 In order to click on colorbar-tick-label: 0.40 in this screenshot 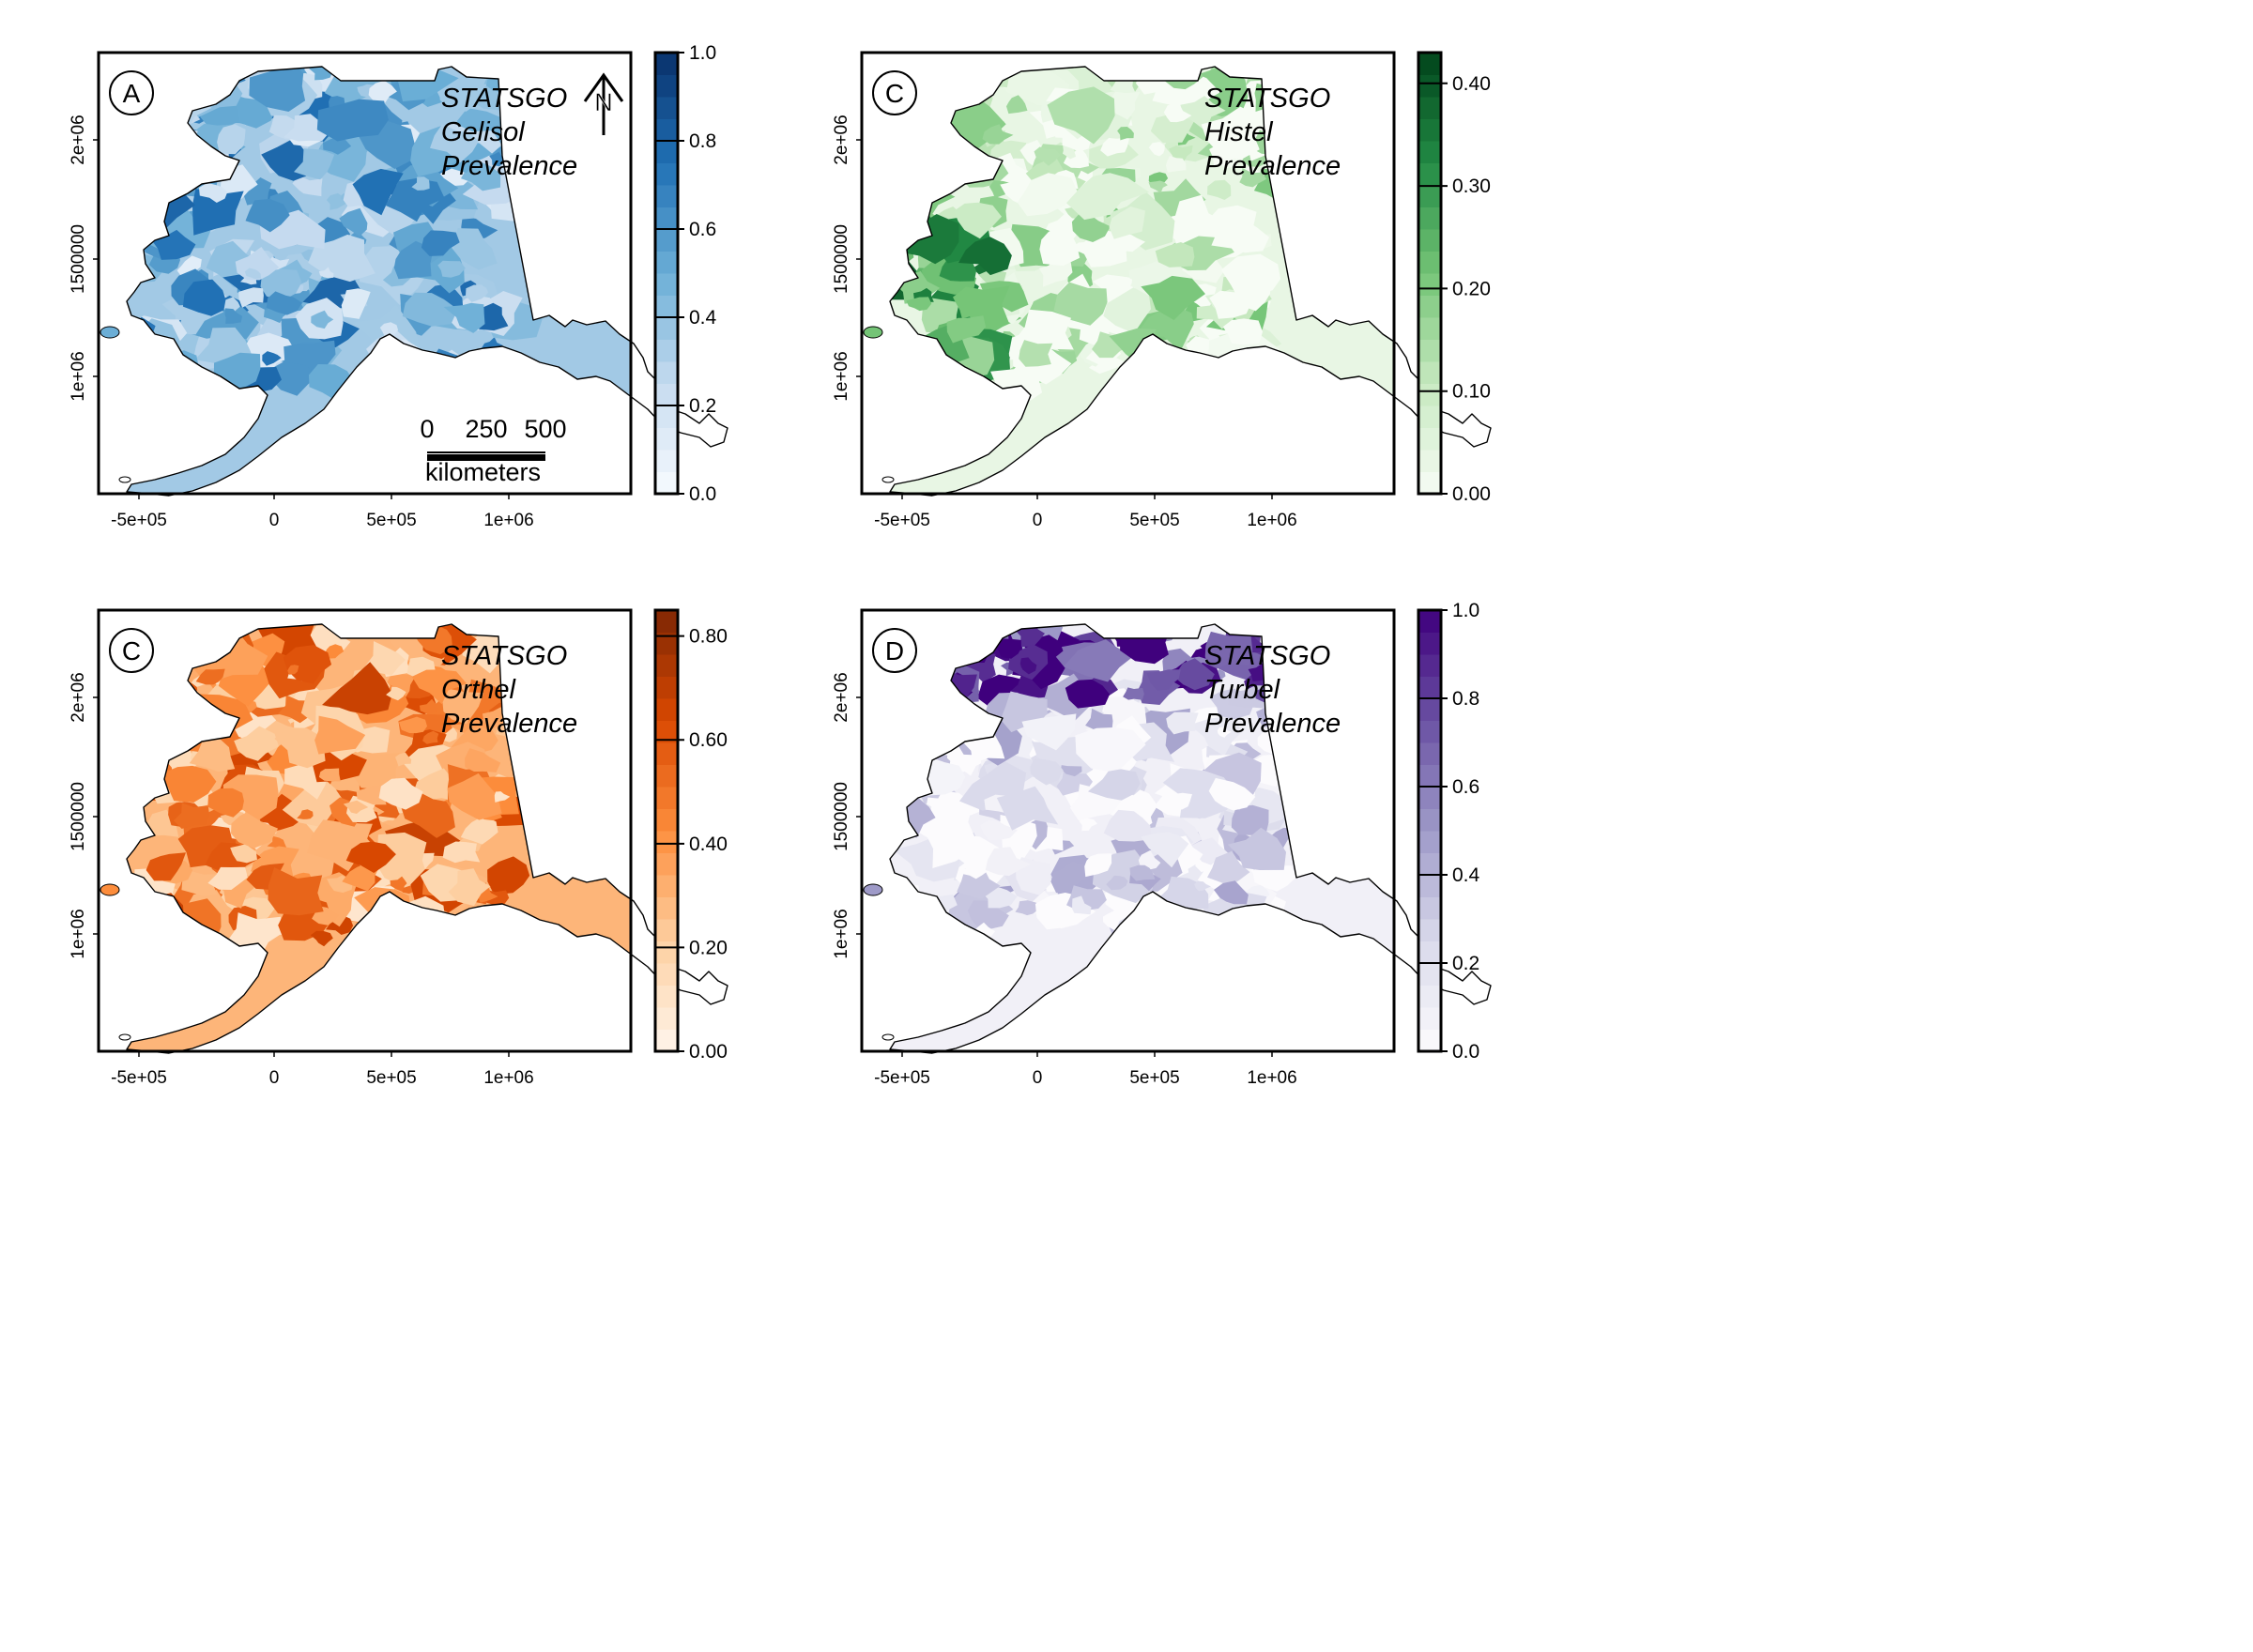, I will do `click(1471, 84)`.